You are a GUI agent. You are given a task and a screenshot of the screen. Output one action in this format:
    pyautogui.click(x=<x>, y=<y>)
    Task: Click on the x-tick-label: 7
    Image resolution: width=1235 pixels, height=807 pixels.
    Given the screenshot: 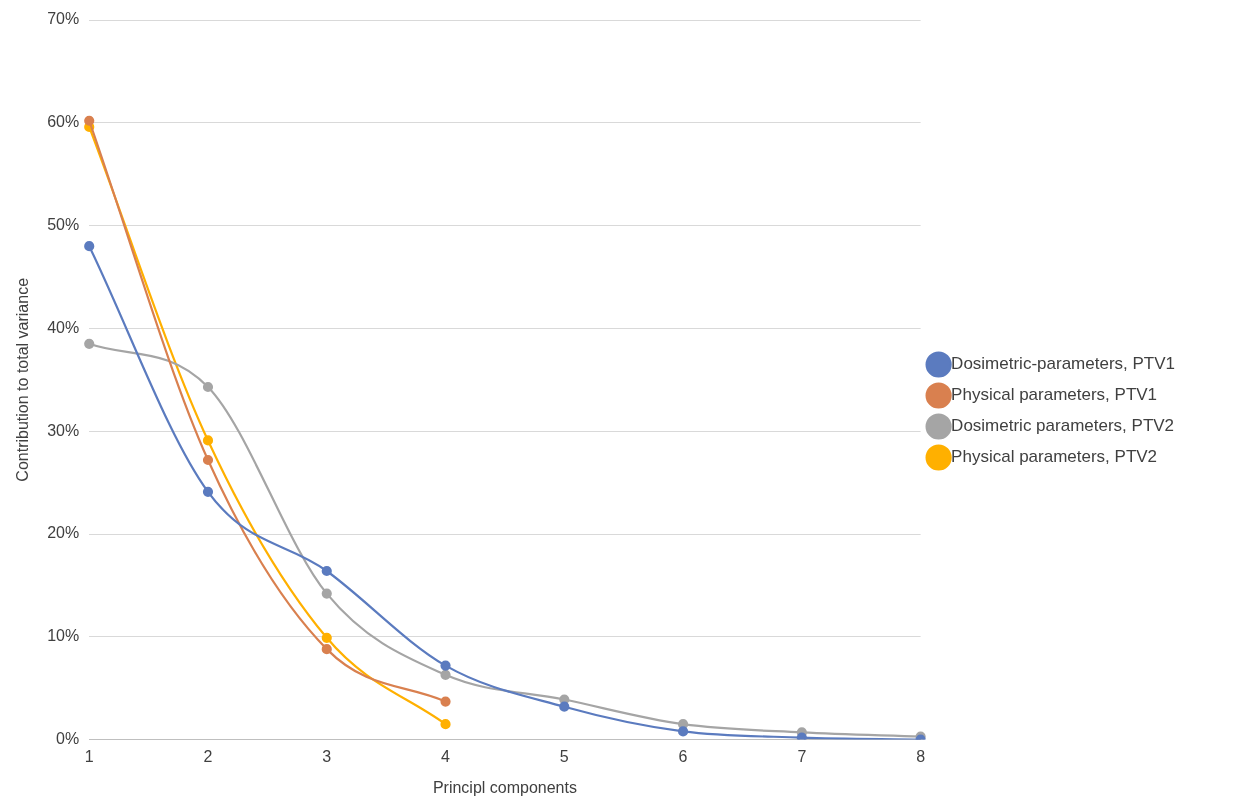 What is the action you would take?
    pyautogui.click(x=802, y=756)
    